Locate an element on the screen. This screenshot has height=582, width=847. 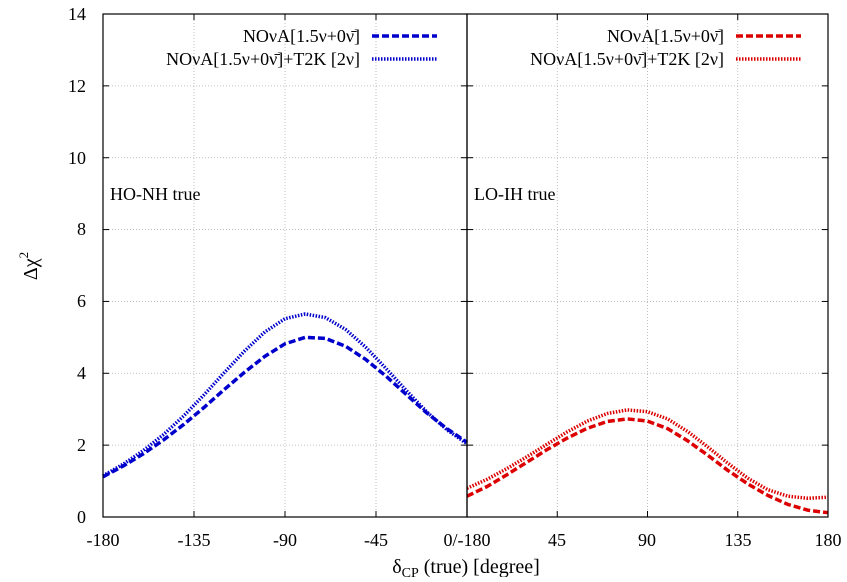
y-tick-label: 2 is located at coordinates (81, 445).